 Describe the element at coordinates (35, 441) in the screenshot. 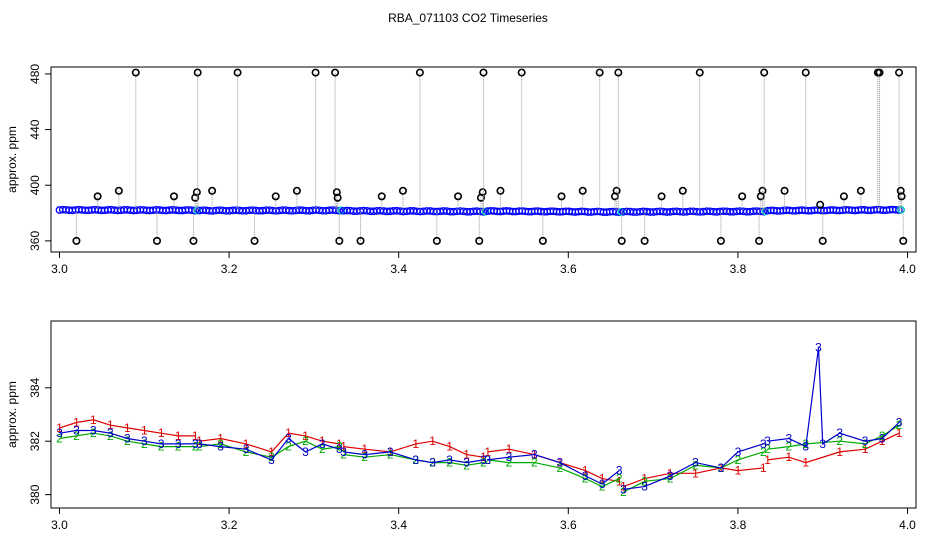

I see `y-tick-label: 382` at that location.